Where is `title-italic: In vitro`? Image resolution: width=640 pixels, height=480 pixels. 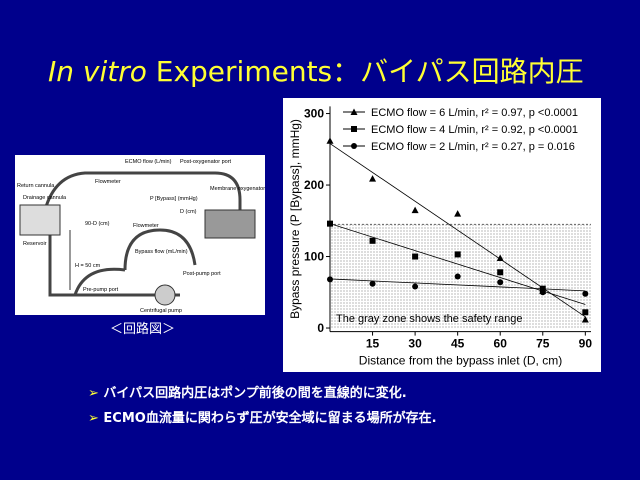
title-italic: In vitro is located at coordinates (97, 71).